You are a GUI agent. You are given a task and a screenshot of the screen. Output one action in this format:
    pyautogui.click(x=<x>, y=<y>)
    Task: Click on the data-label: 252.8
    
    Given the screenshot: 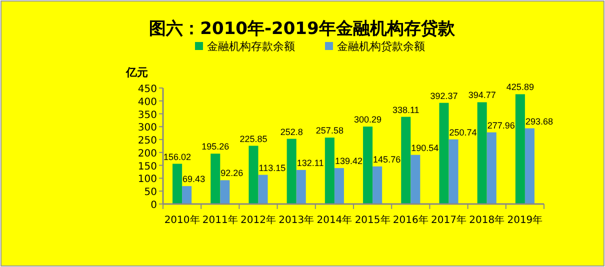 What is the action you would take?
    pyautogui.click(x=291, y=131)
    